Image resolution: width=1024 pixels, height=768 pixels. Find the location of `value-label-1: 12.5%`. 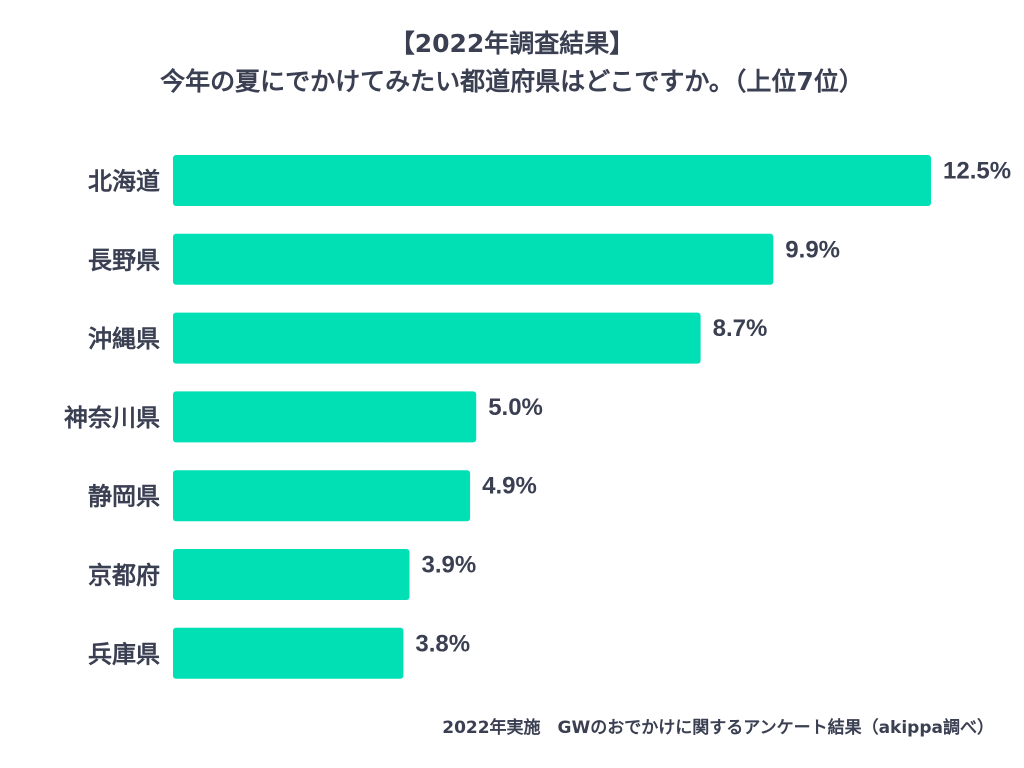

value-label-1: 12.5% is located at coordinates (977, 171).